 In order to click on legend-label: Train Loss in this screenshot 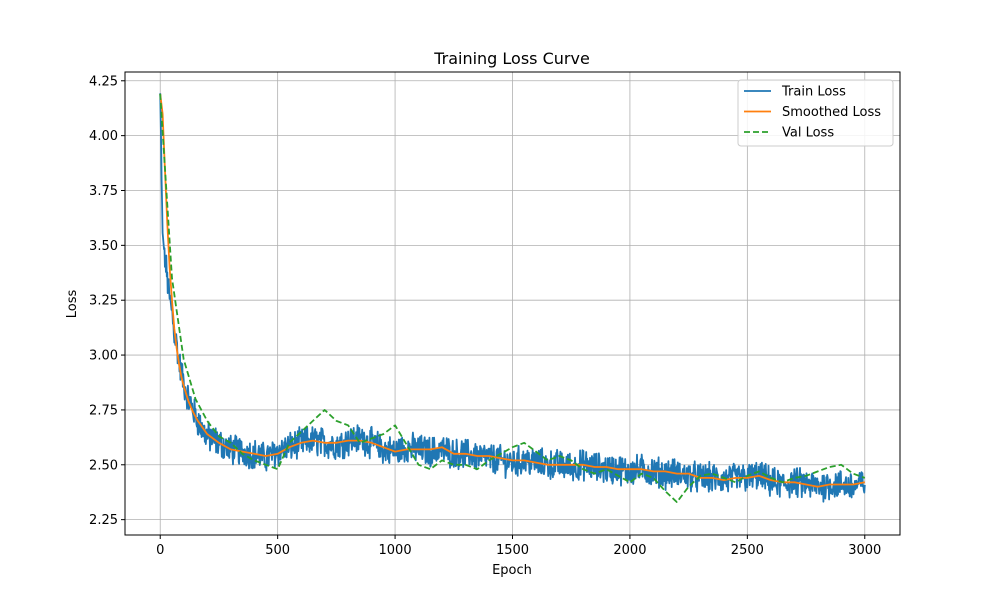, I will do `click(813, 92)`.